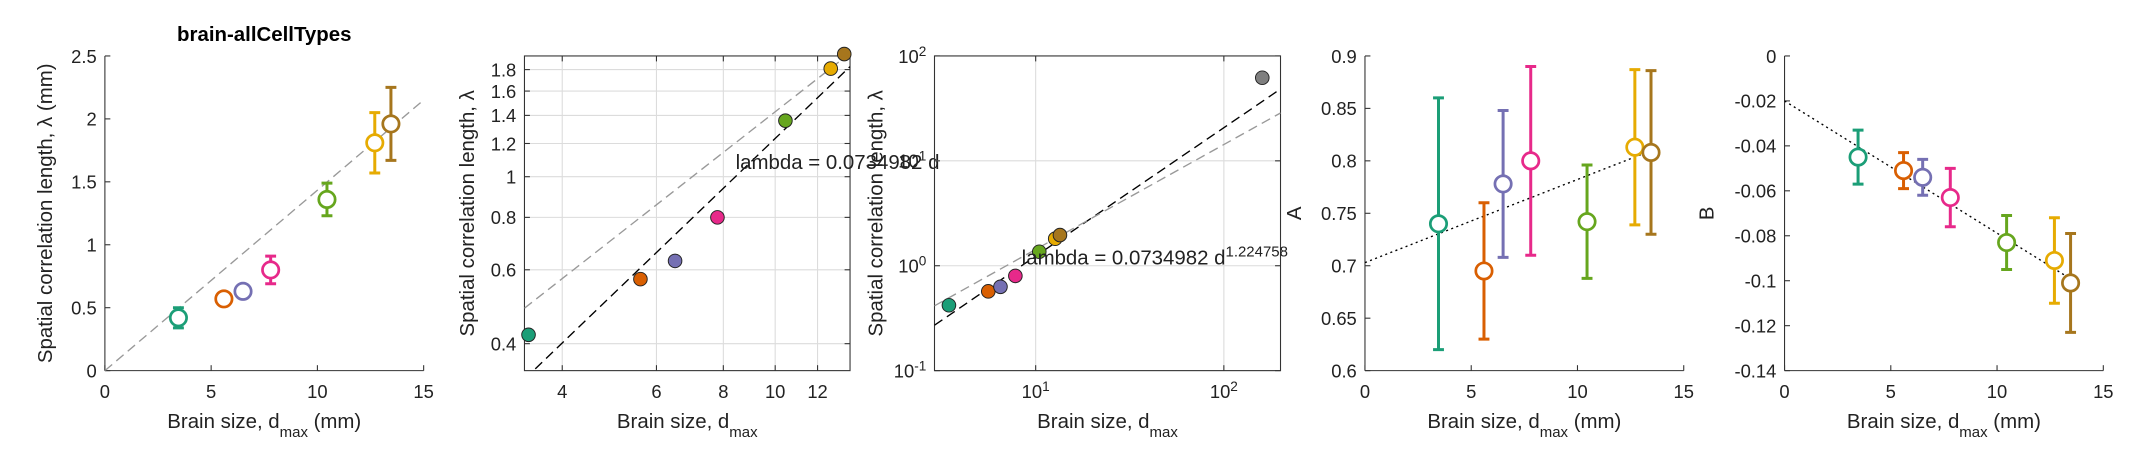  What do you see at coordinates (504, 343) in the screenshot?
I see `y-tick-label: 0.4` at bounding box center [504, 343].